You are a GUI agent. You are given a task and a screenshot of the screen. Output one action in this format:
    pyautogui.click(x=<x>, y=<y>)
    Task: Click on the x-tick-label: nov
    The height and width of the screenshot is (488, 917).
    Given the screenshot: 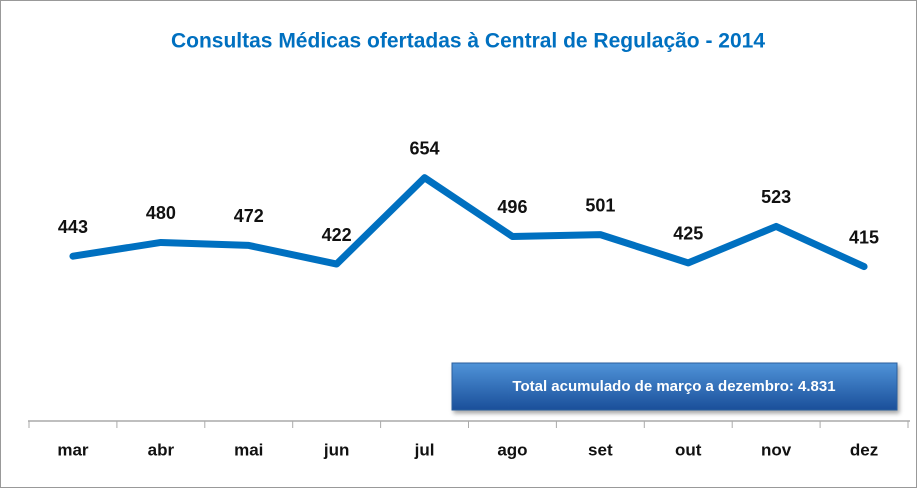 What is the action you would take?
    pyautogui.click(x=776, y=449)
    